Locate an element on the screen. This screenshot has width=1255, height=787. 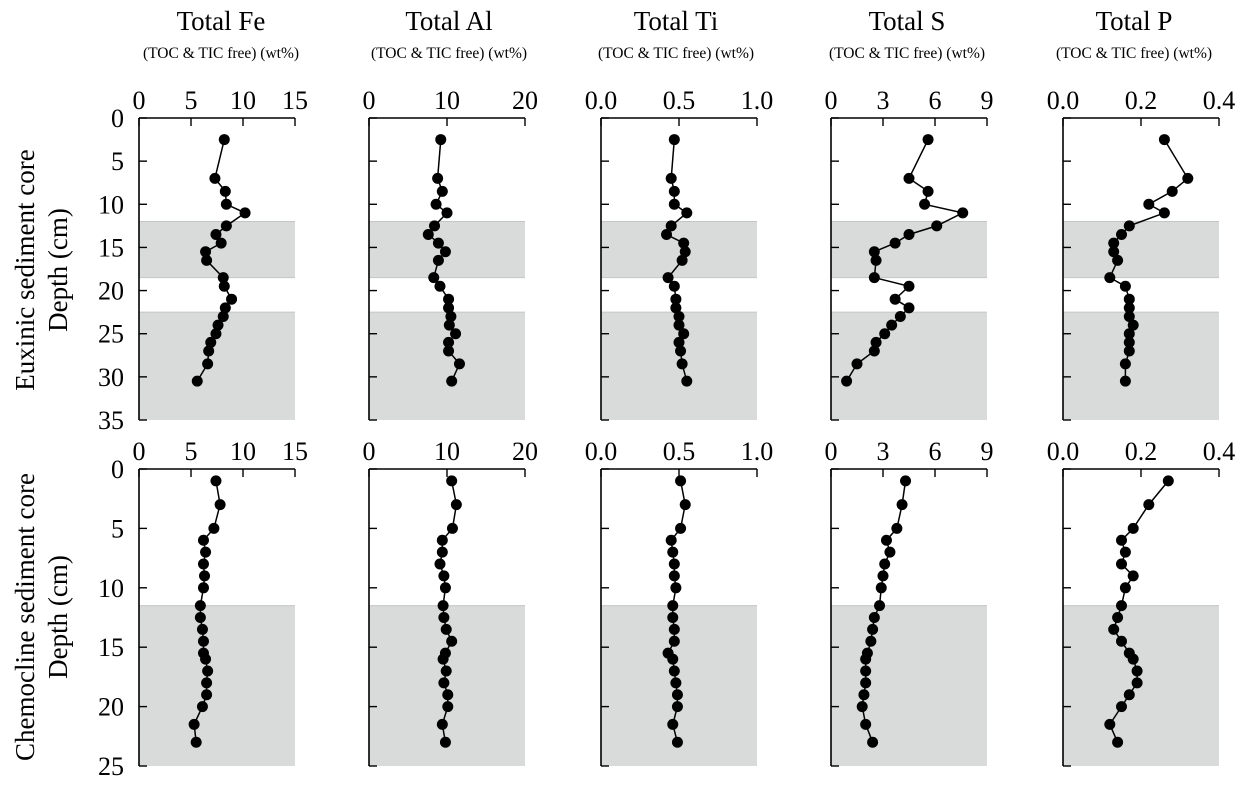
title-s: Total S is located at coordinates (907, 21).